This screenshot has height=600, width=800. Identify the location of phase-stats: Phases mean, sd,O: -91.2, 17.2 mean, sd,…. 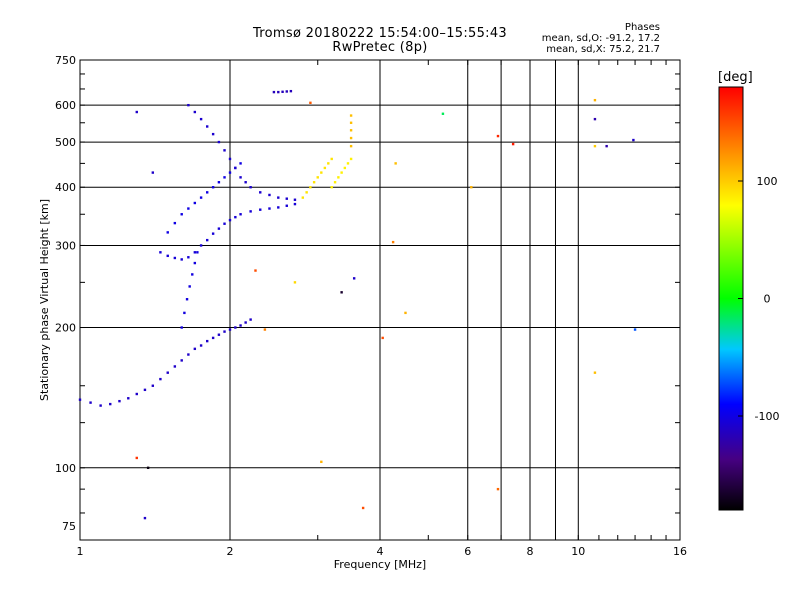
(601, 38).